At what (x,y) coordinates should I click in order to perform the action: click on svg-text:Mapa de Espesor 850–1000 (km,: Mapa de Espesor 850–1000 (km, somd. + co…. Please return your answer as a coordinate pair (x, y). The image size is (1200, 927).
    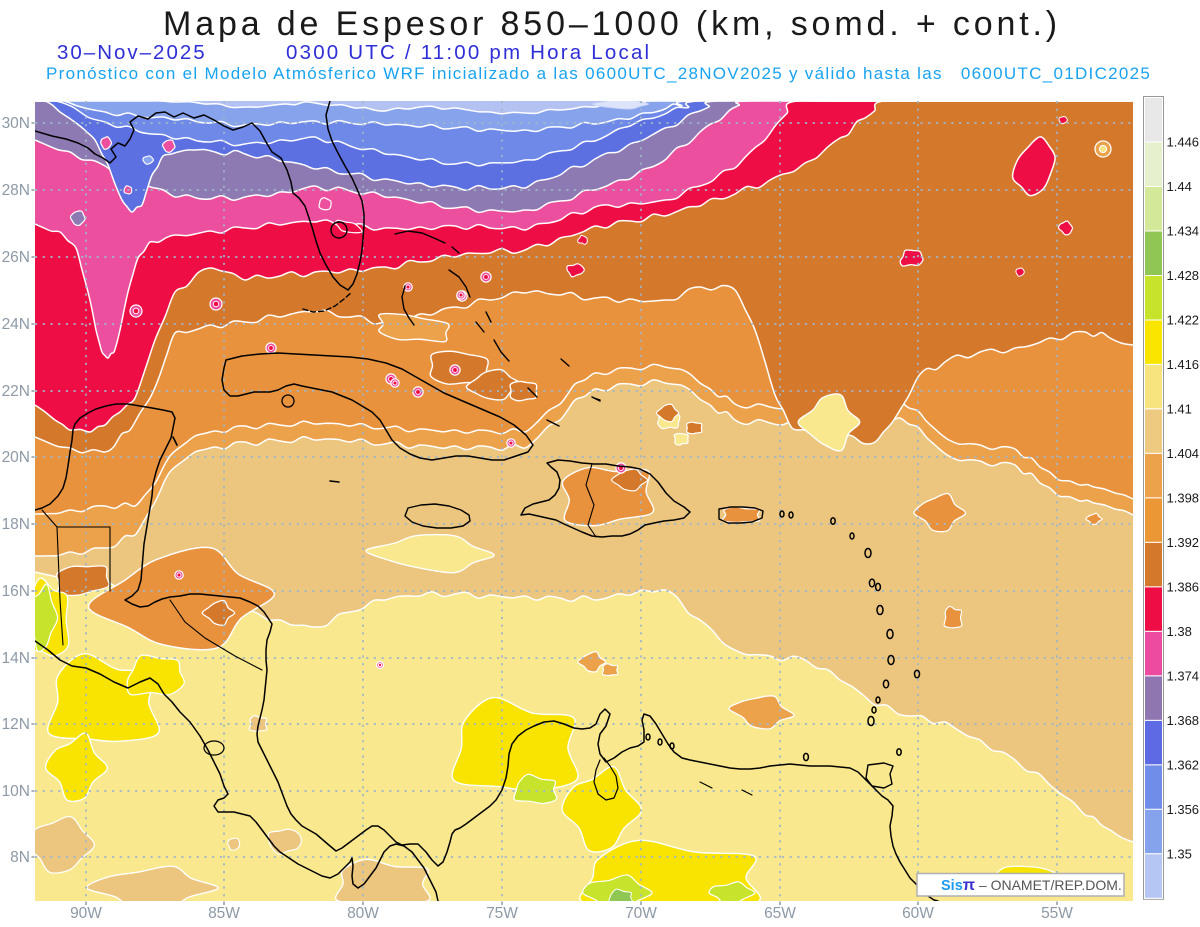
    Looking at the image, I should click on (612, 24).